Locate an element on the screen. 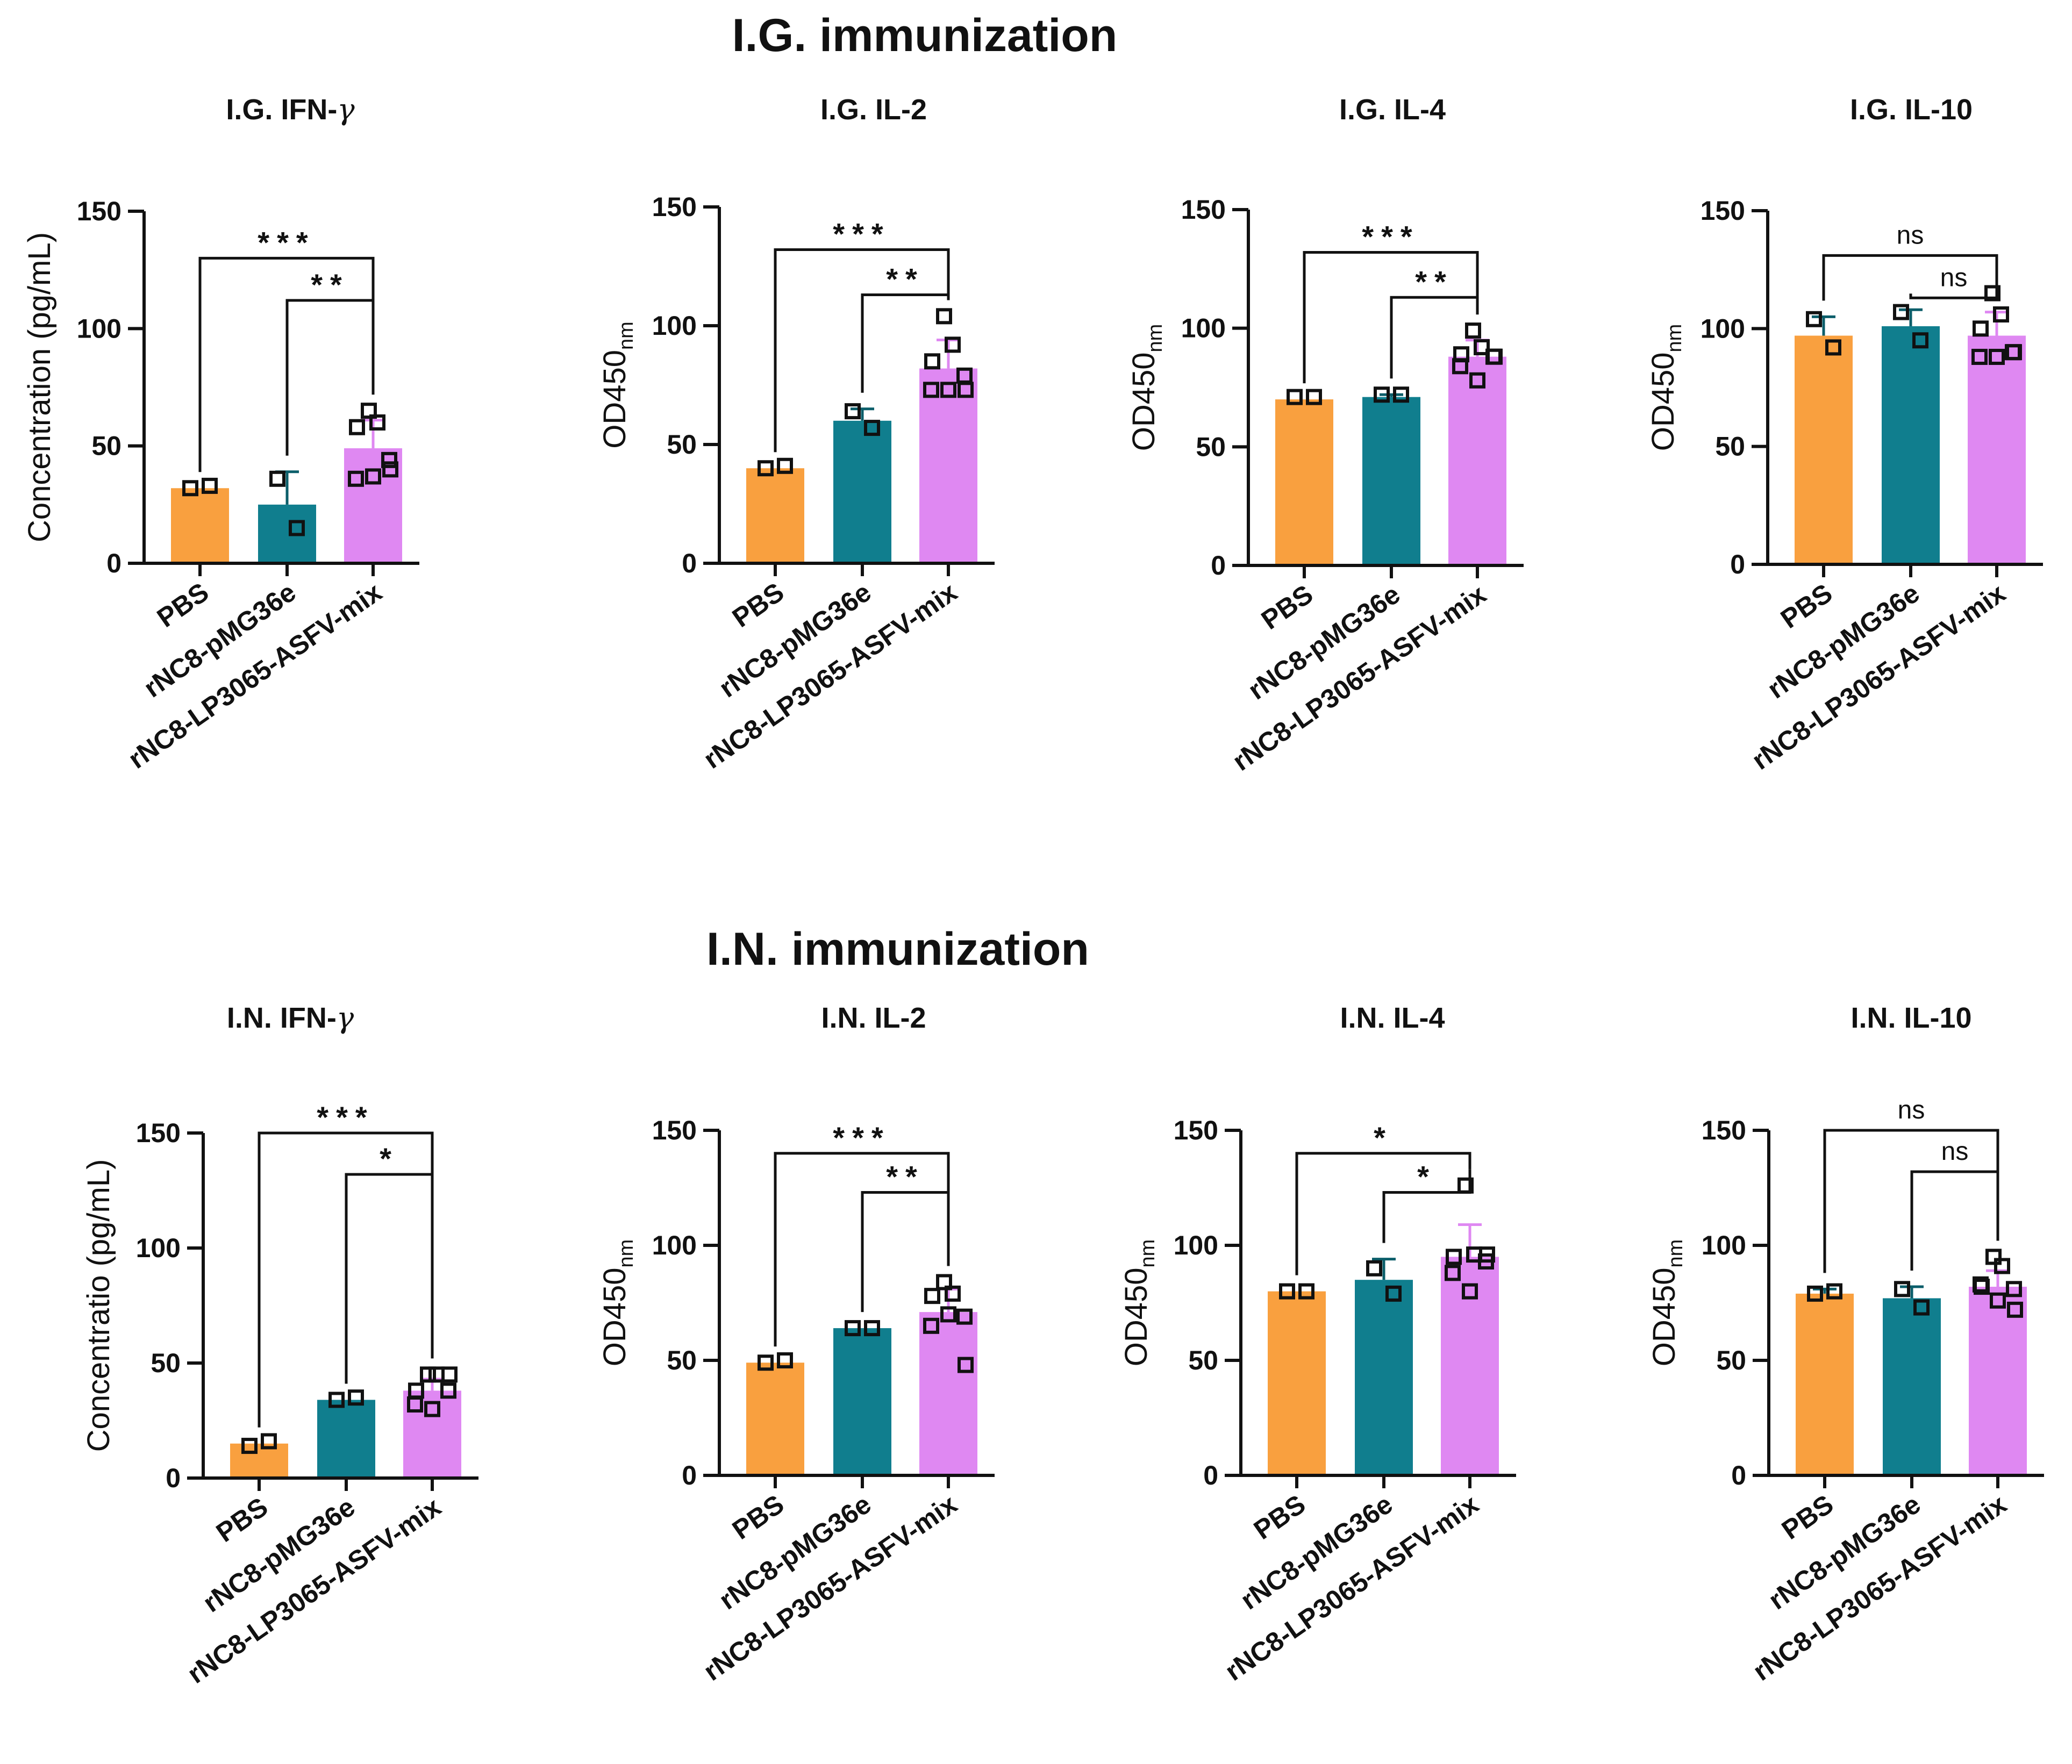 The width and height of the screenshot is (2072, 1764). panel-title: I.N. IFN-γ is located at coordinates (290, 1018).